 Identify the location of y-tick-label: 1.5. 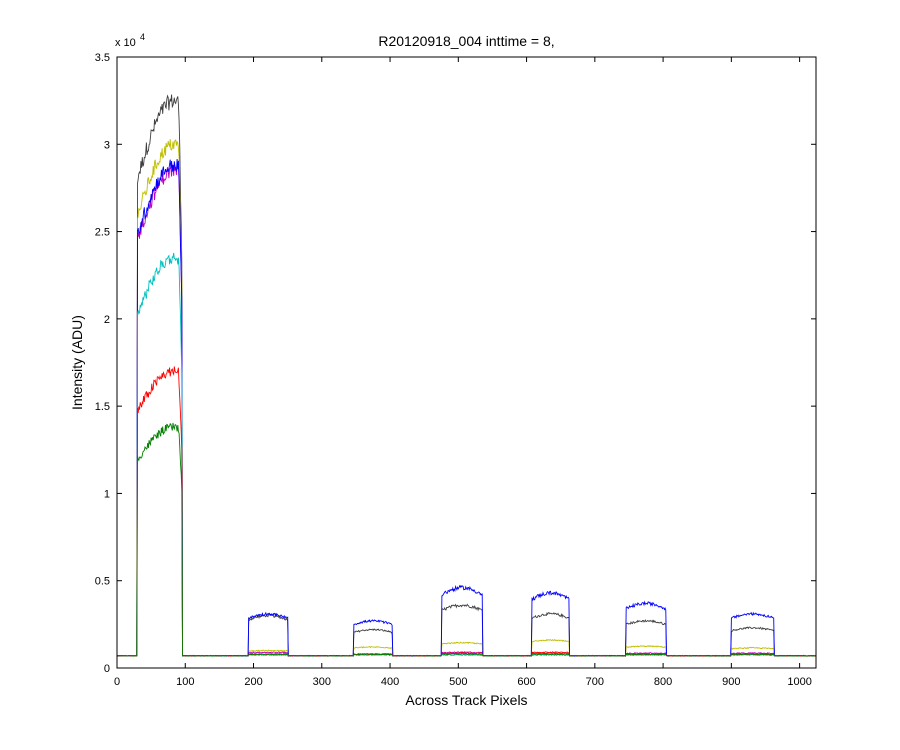
(102, 407).